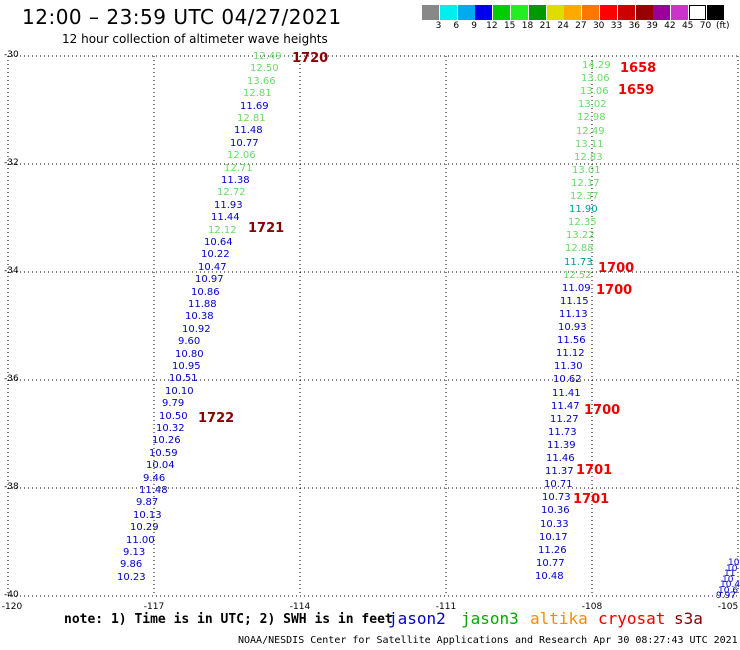  Describe the element at coordinates (153, 490) in the screenshot. I see `swh-value: 11.48` at that location.